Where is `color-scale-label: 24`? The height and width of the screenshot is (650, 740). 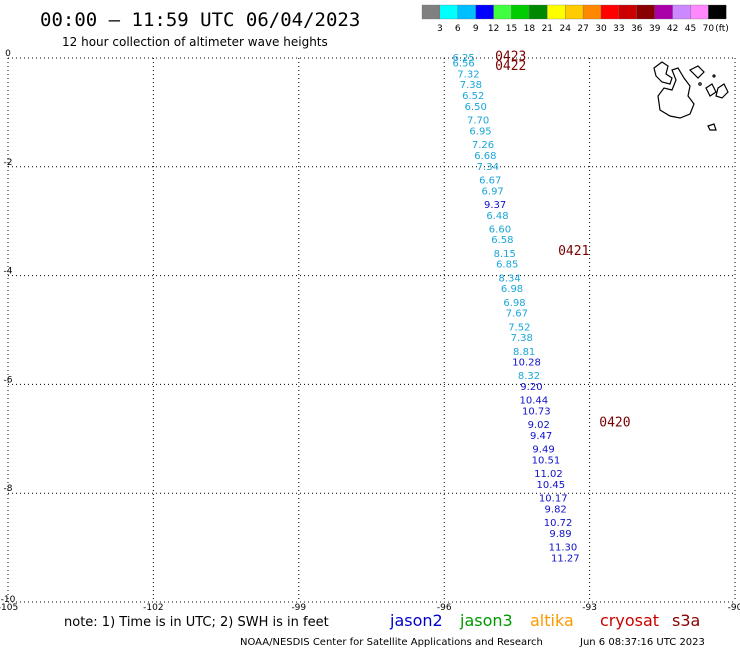 color-scale-label: 24 is located at coordinates (565, 29).